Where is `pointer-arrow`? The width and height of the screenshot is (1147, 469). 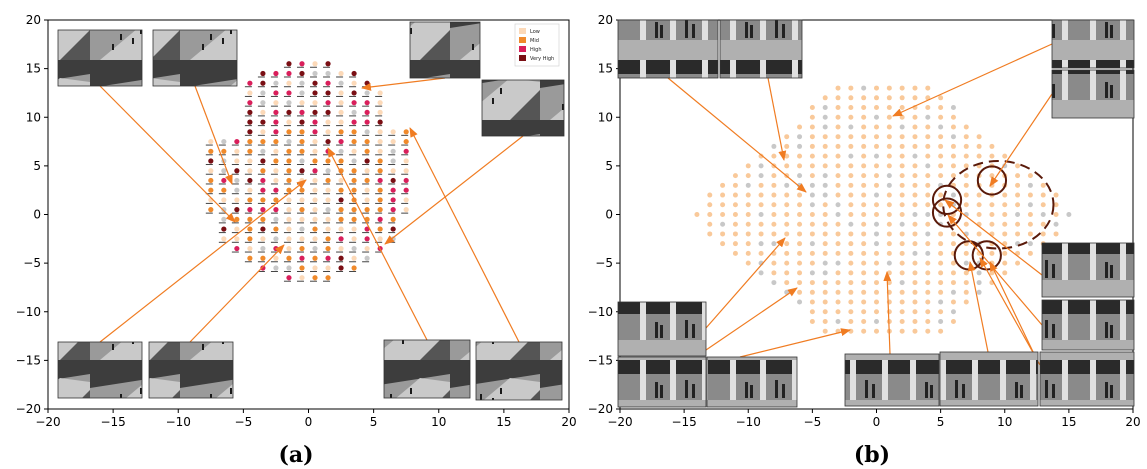 pointer-arrow is located at coordinates (993, 237).